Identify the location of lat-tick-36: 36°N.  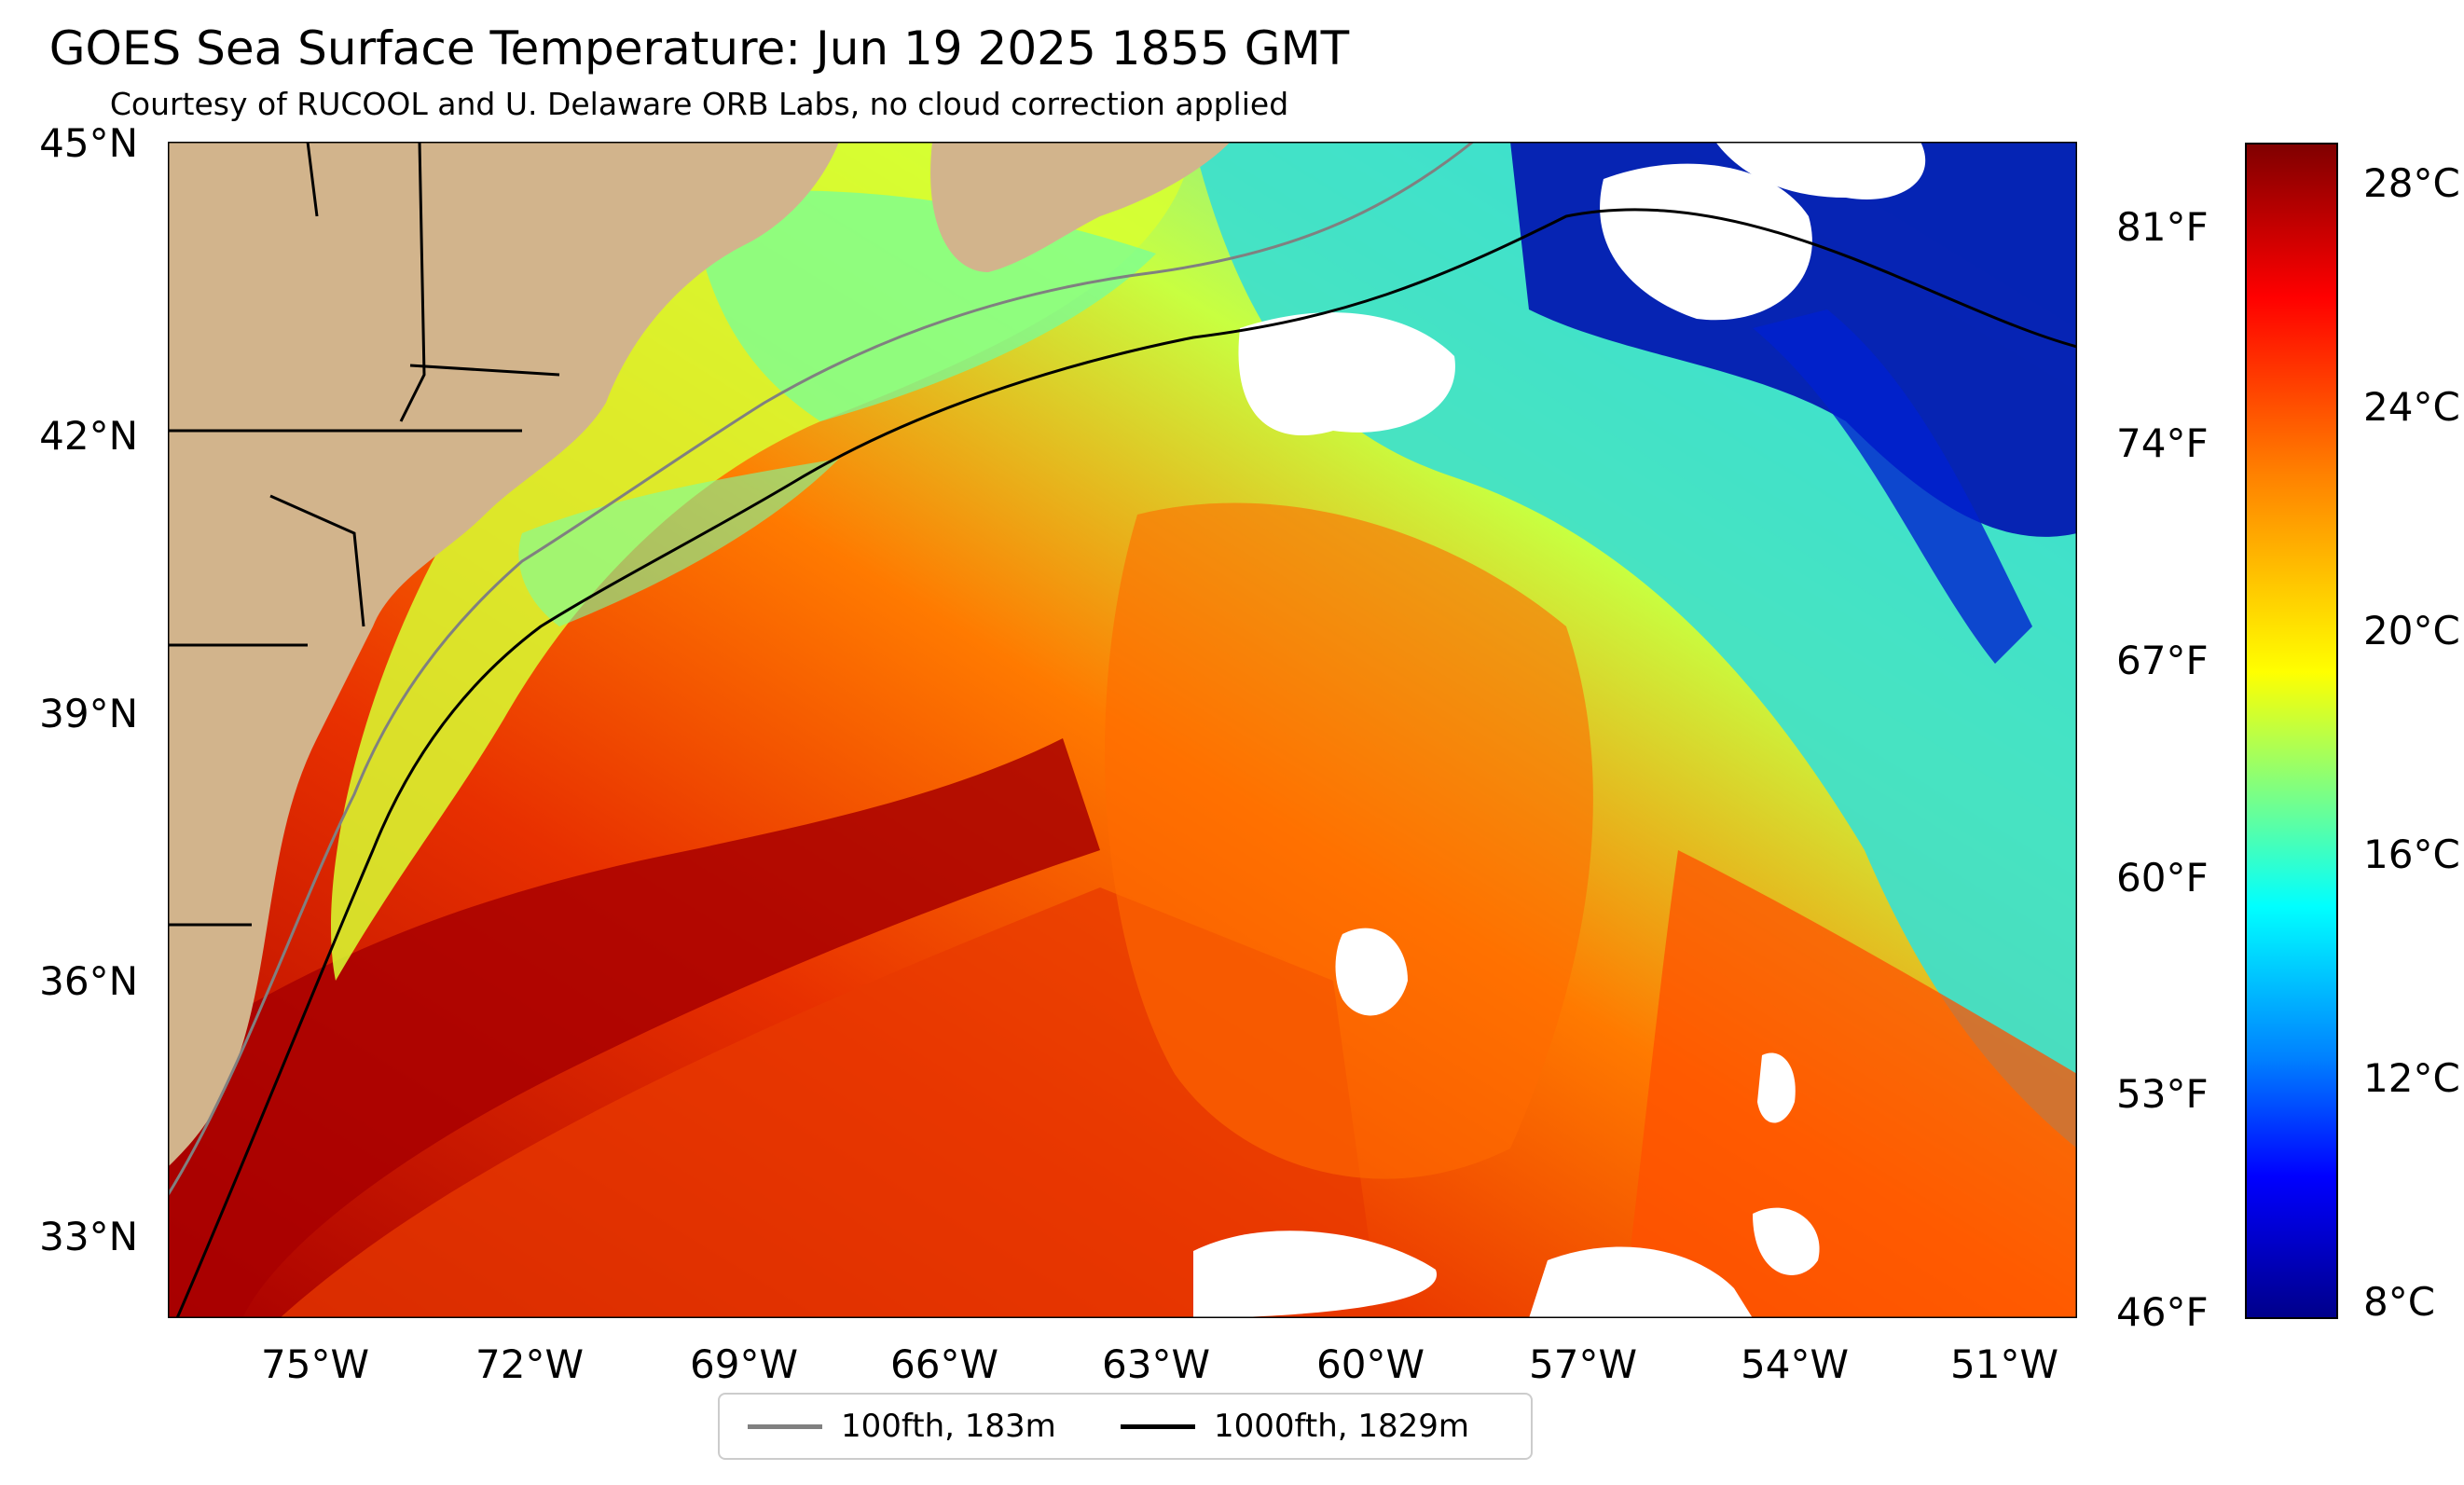
(88, 981).